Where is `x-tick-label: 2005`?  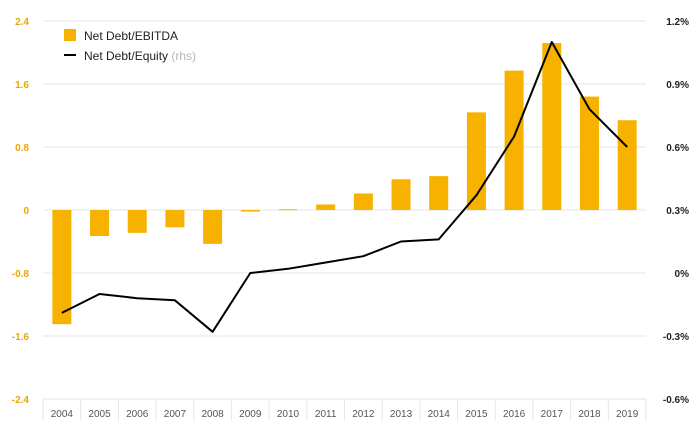
x-tick-label: 2005 is located at coordinates (99, 414).